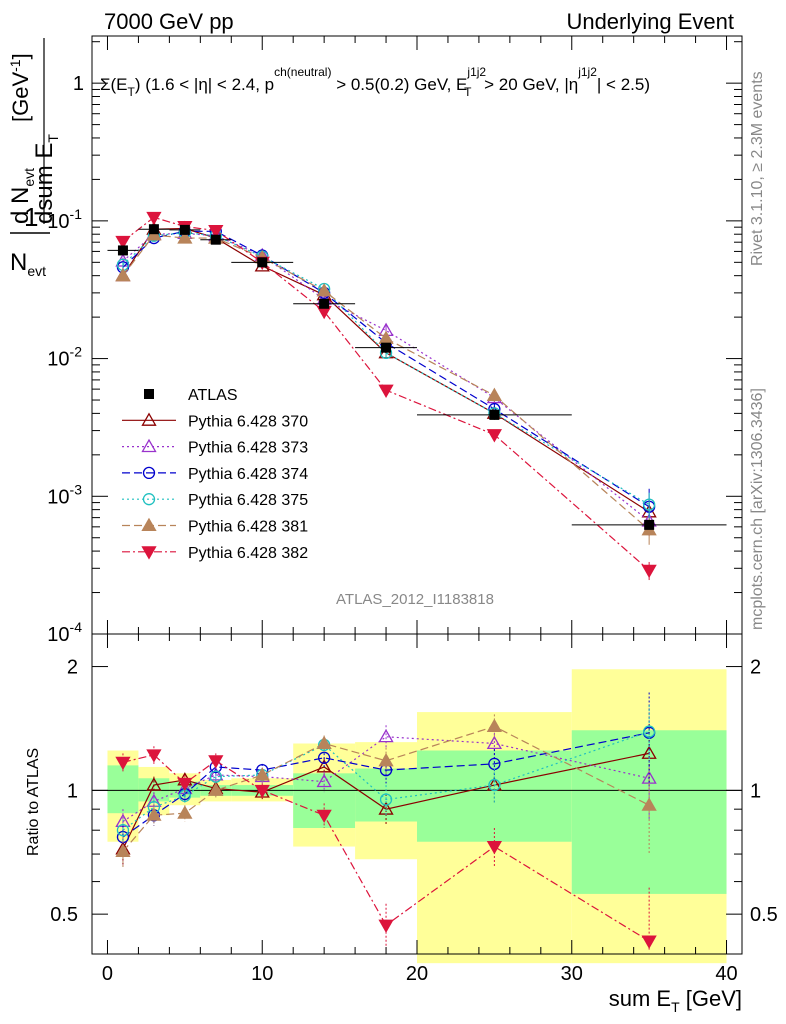 Image resolution: width=786 pixels, height=1024 pixels. Describe the element at coordinates (58, 360) in the screenshot. I see `main-y-tick-base-2: 10` at that location.